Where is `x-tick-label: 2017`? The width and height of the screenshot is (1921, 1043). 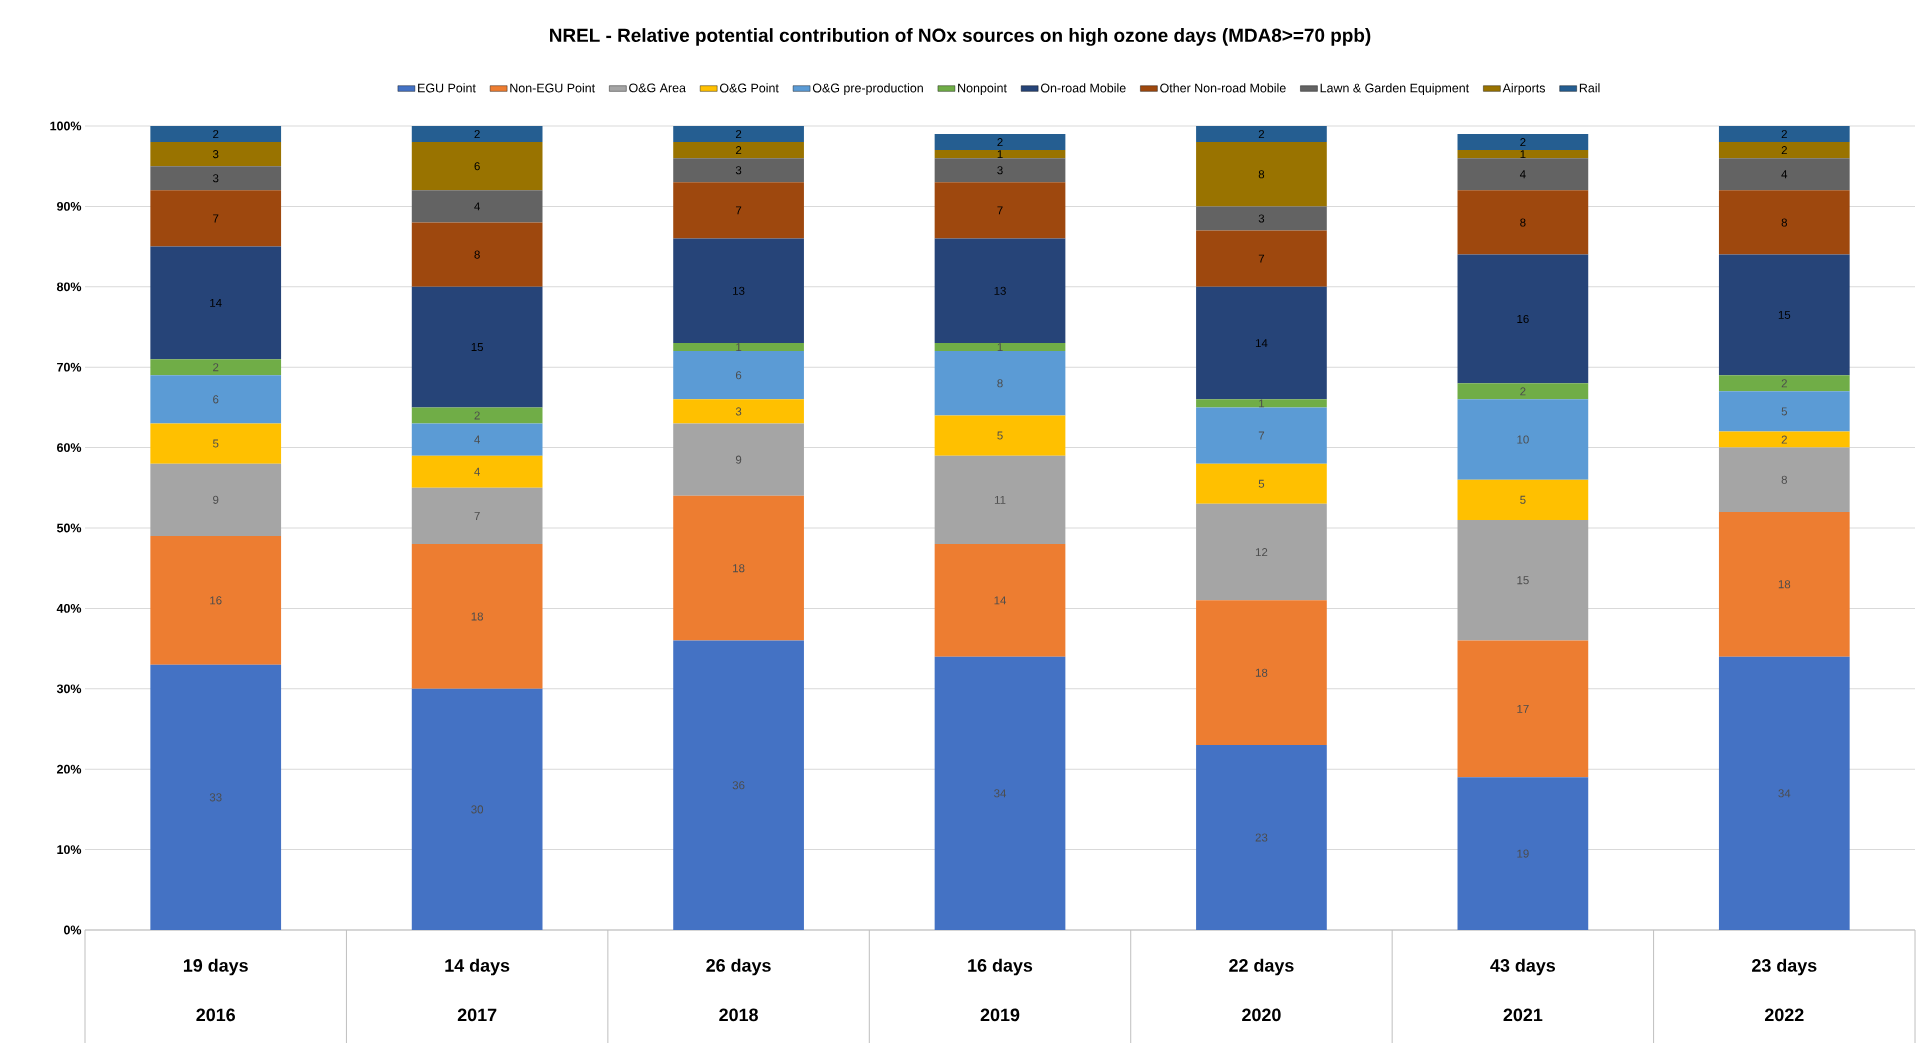
x-tick-label: 2017 is located at coordinates (477, 1015).